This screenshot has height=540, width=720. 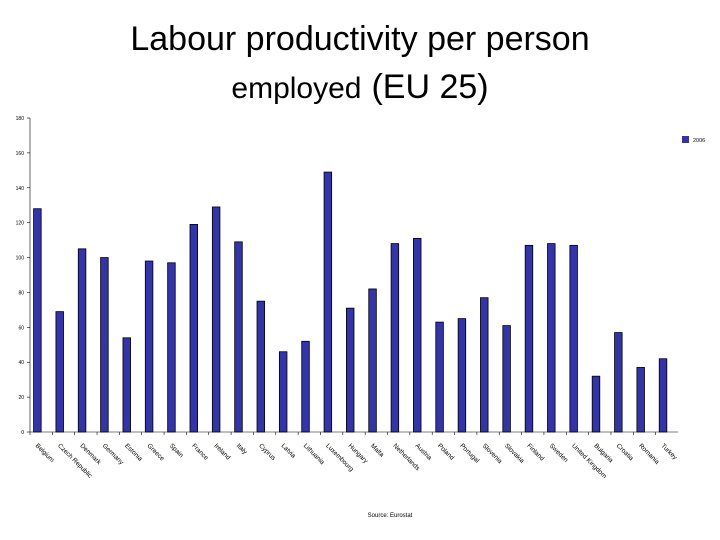 I want to click on x-tick-label: Spain, so click(x=176, y=450).